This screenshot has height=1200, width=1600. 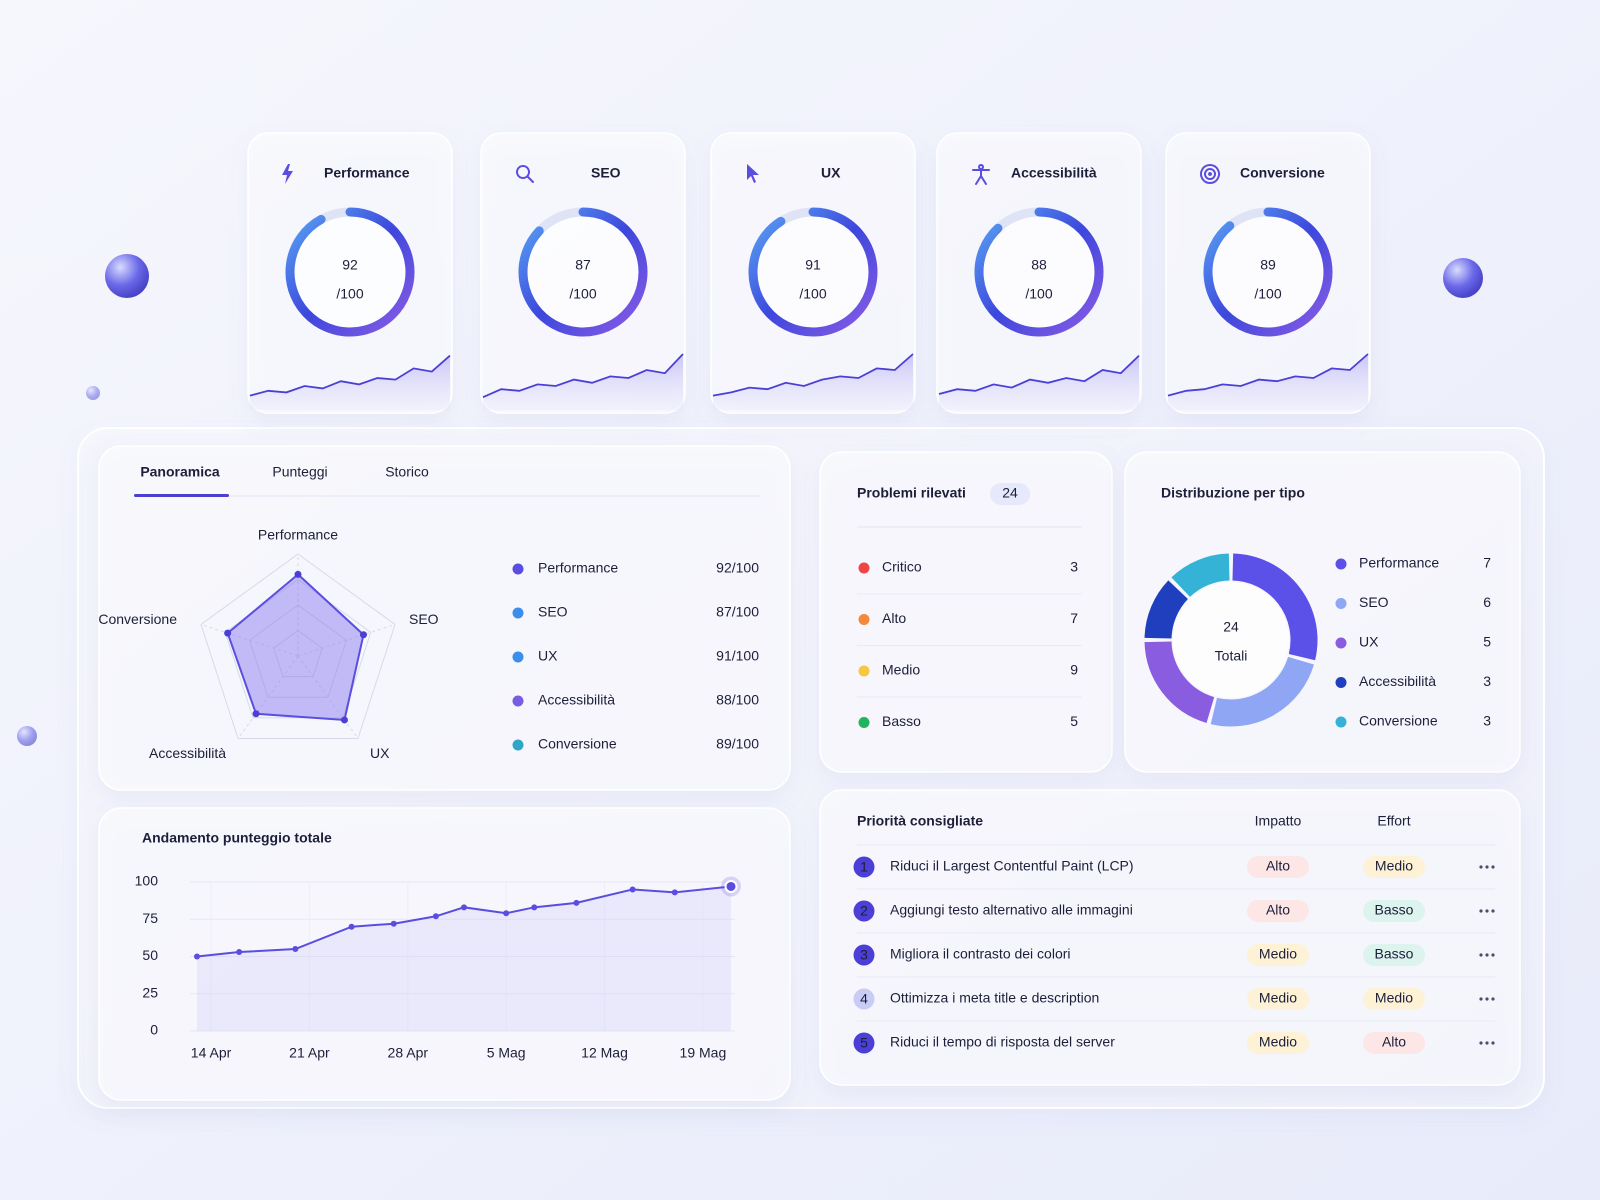 I want to click on priority-text: Aggiungi testo alternativo alle immagini, so click(x=1011, y=910).